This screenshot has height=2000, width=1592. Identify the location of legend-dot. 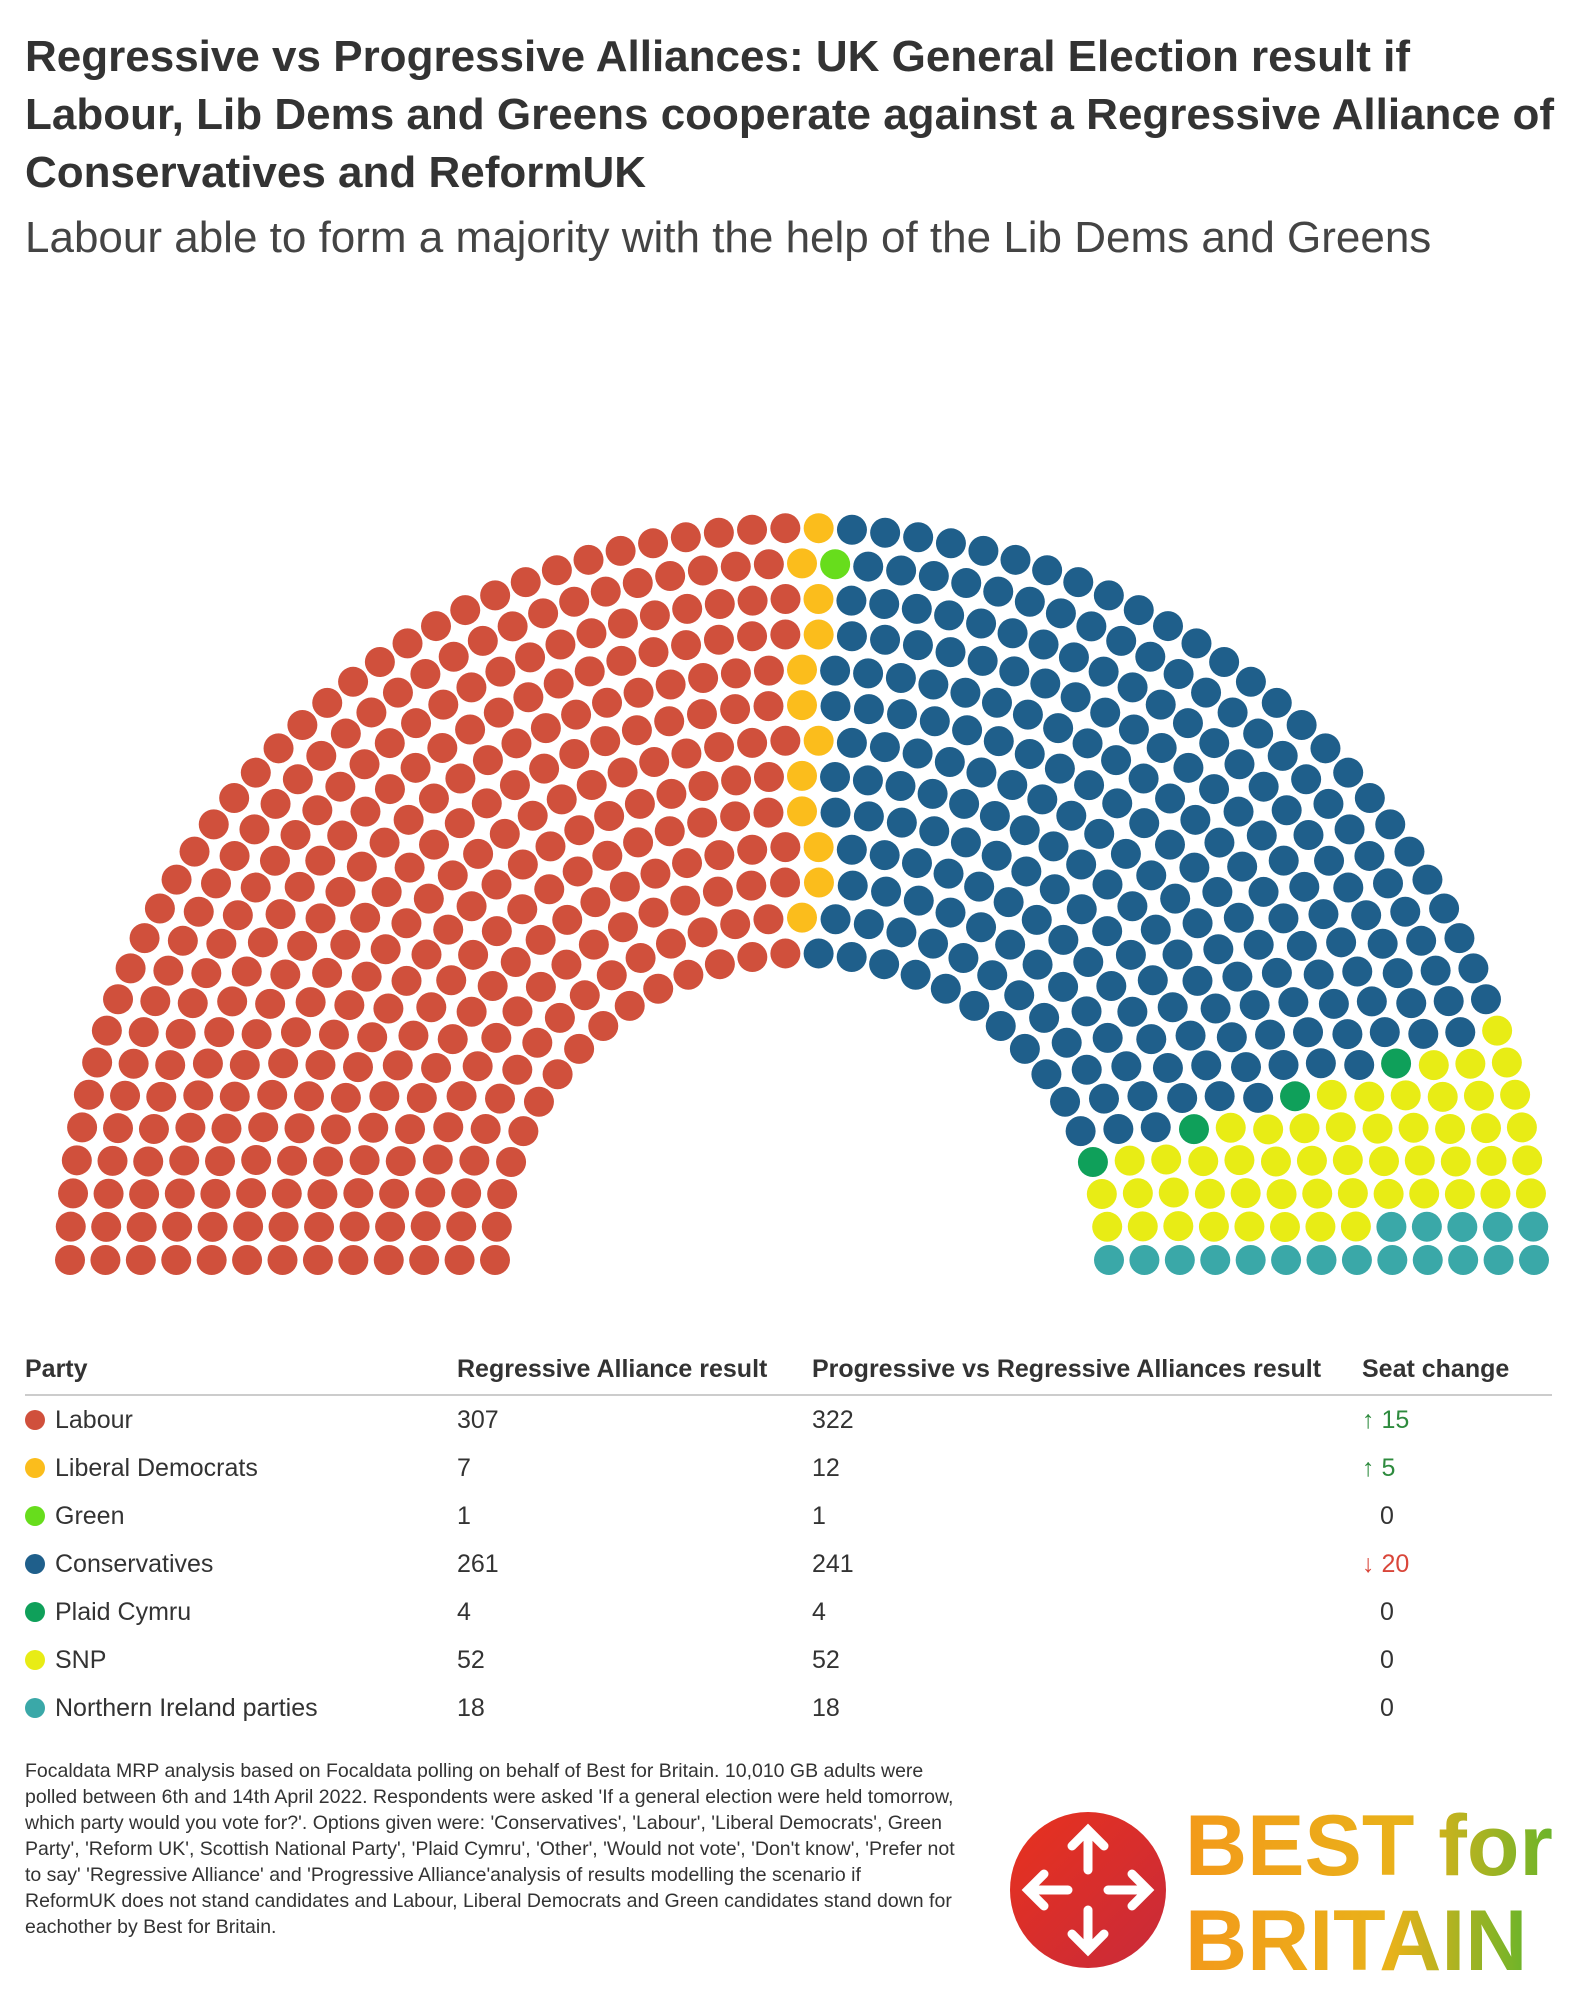
(35, 1419).